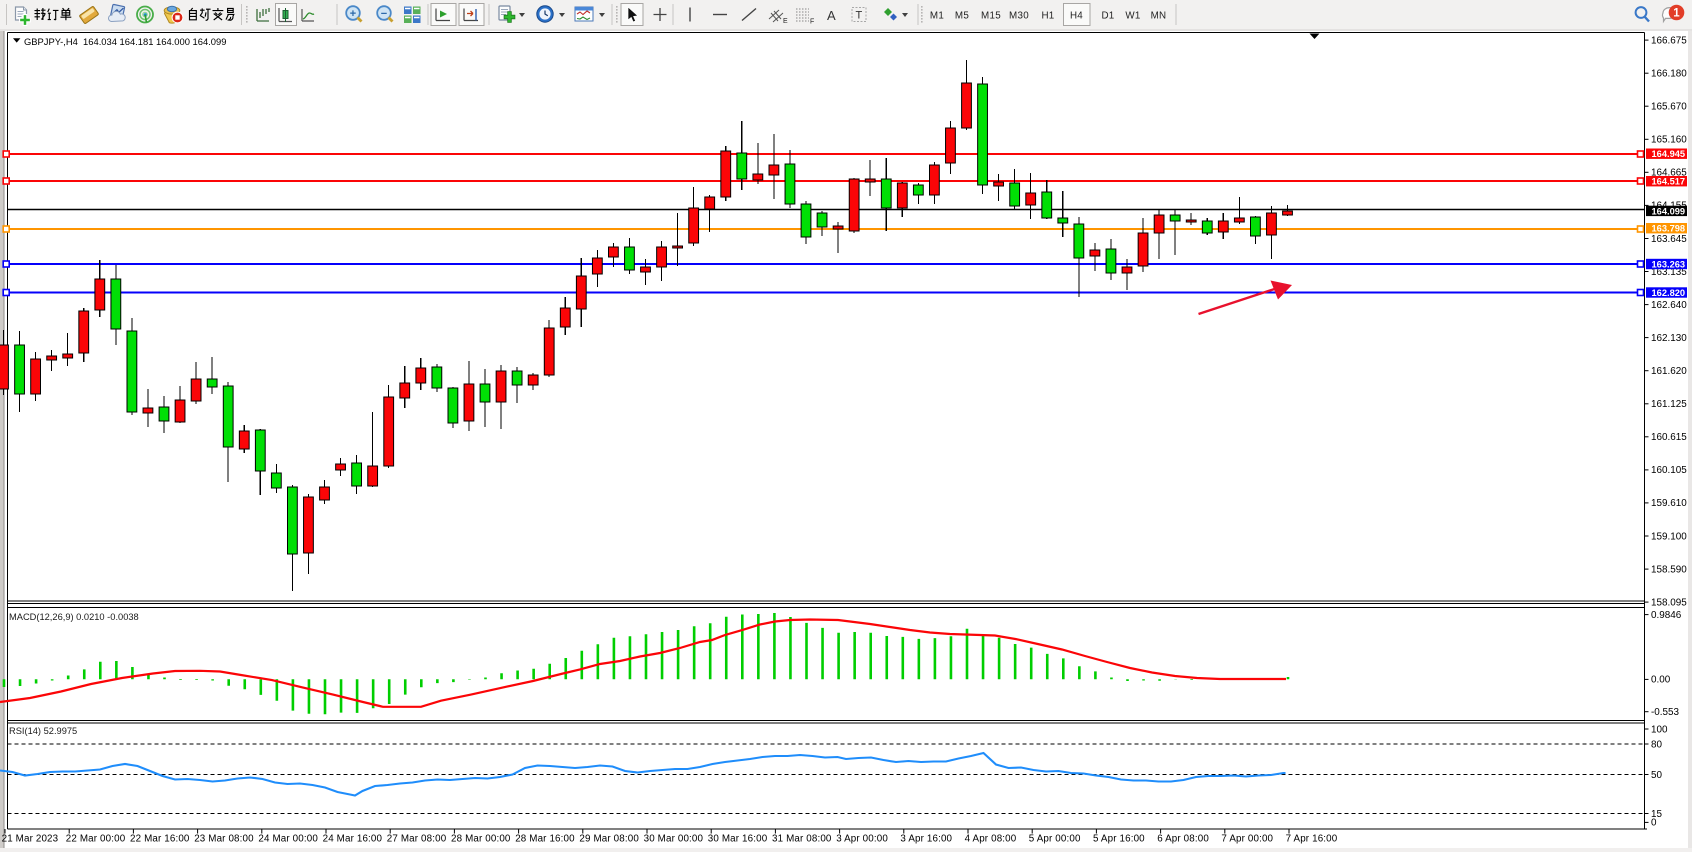 Image resolution: width=1692 pixels, height=852 pixels. What do you see at coordinates (1669, 569) in the screenshot?
I see `svg-text: 158.590` at bounding box center [1669, 569].